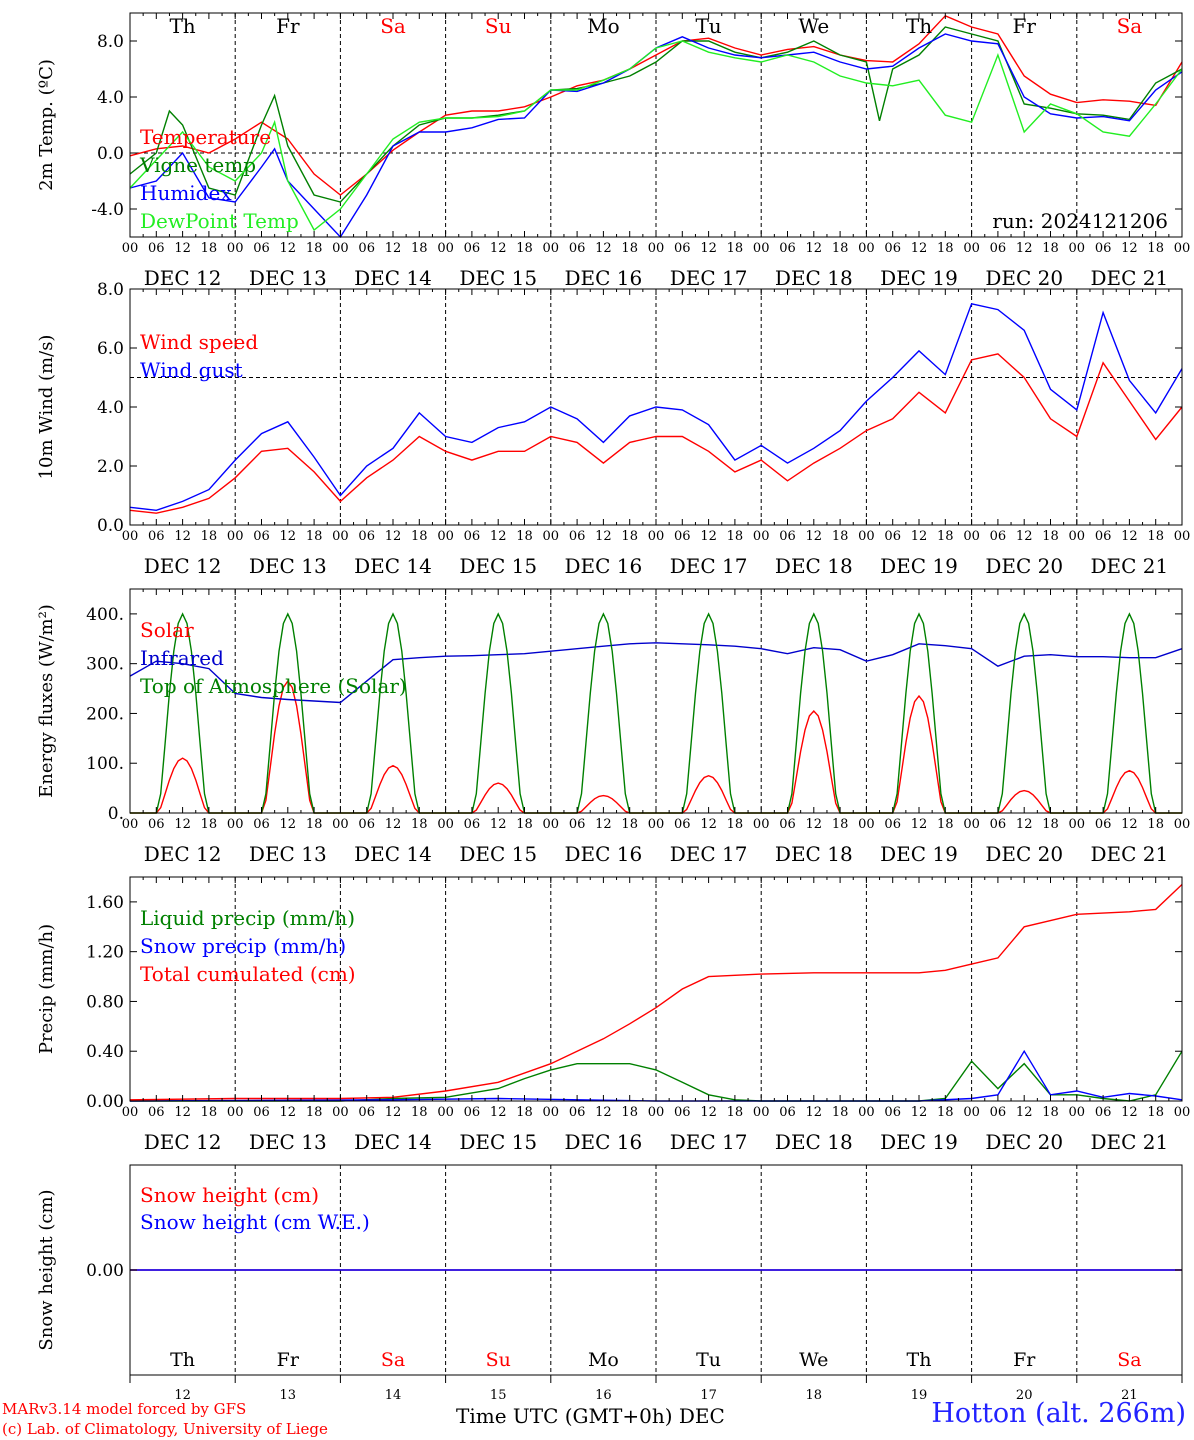 The image size is (1194, 1440). What do you see at coordinates (1024, 1395) in the screenshot?
I see `day-number-label: 20` at bounding box center [1024, 1395].